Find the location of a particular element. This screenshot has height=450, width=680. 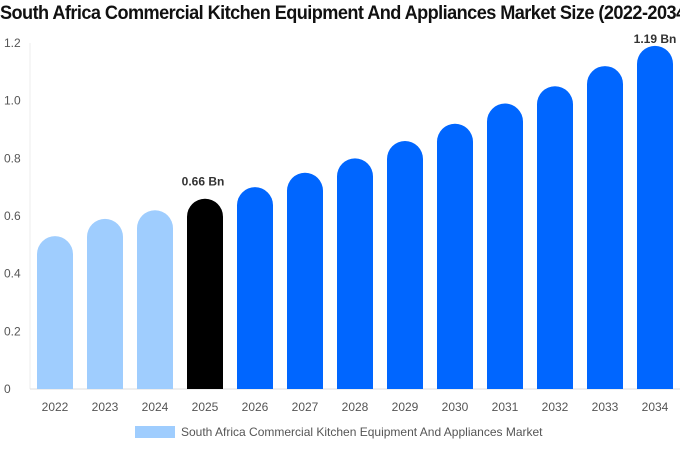

bar-2031 is located at coordinates (505, 246).